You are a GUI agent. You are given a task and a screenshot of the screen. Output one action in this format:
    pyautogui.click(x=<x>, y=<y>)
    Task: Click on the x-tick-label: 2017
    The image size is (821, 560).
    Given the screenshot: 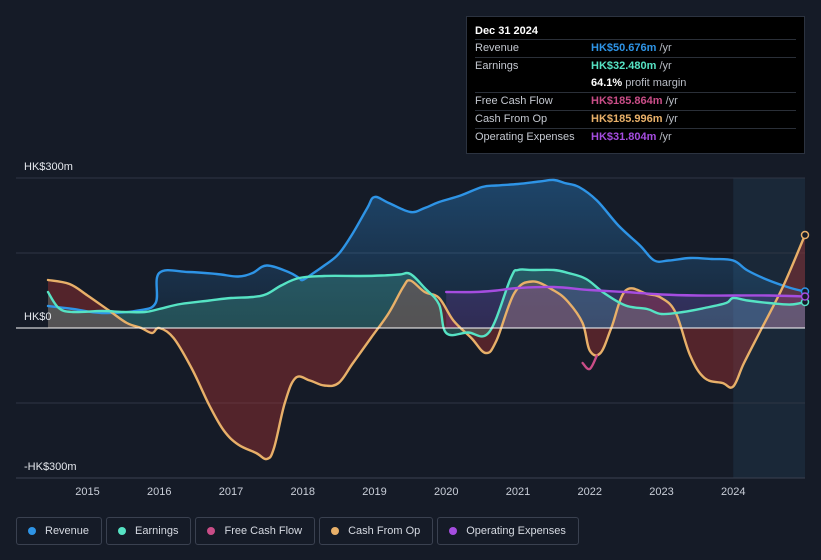 What is the action you would take?
    pyautogui.click(x=231, y=492)
    